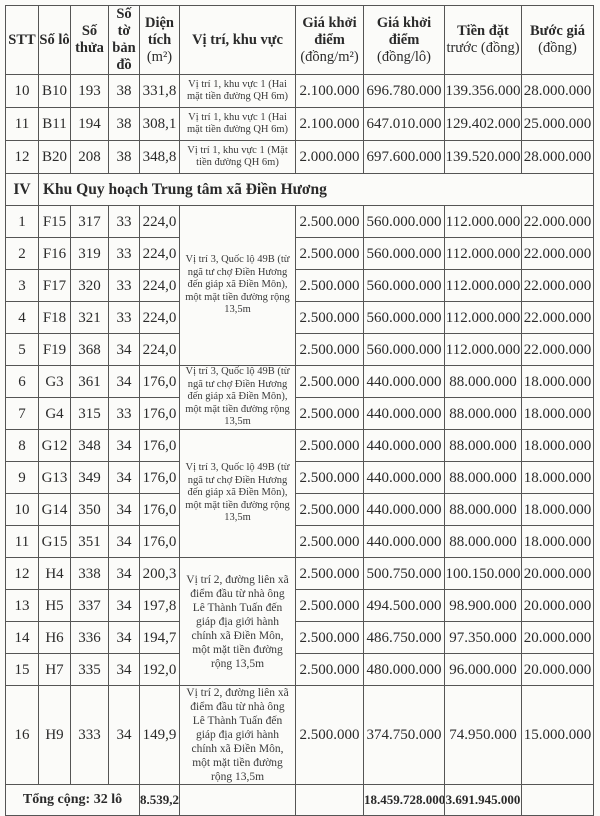 This screenshot has width=600, height=816. I want to click on stt-cell: 12, so click(22, 573).